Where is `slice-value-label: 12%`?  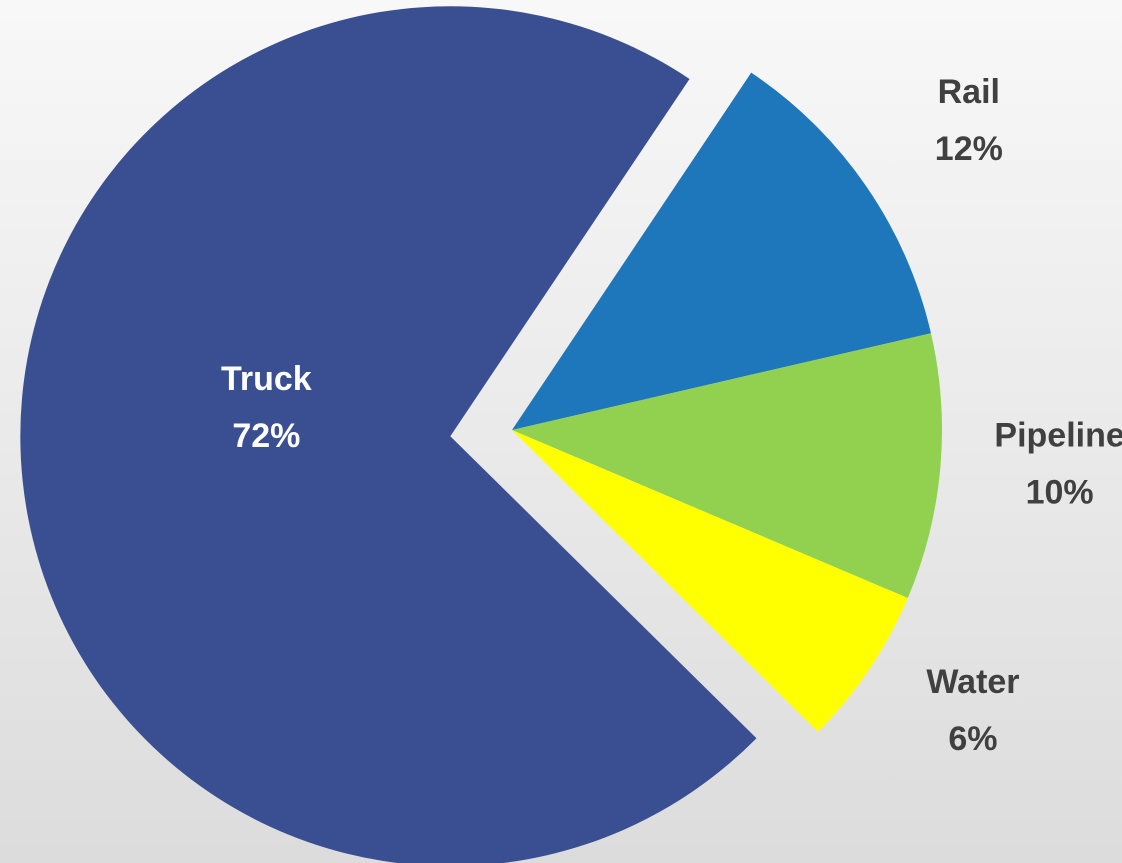
slice-value-label: 12% is located at coordinates (969, 149).